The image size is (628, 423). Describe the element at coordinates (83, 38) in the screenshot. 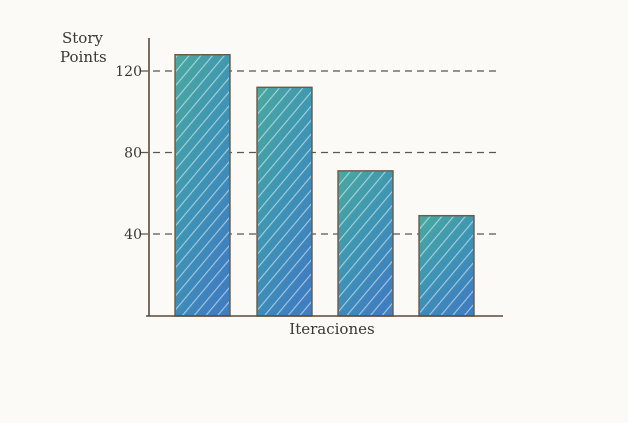

I see `y-axis-label-line-1: Story` at that location.